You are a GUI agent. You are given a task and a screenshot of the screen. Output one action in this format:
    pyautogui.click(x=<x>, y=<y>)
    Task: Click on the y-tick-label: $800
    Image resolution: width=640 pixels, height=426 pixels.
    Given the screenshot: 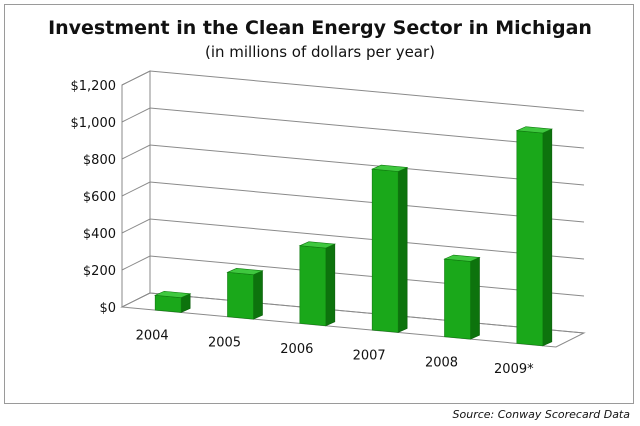 What is the action you would take?
    pyautogui.click(x=99, y=160)
    